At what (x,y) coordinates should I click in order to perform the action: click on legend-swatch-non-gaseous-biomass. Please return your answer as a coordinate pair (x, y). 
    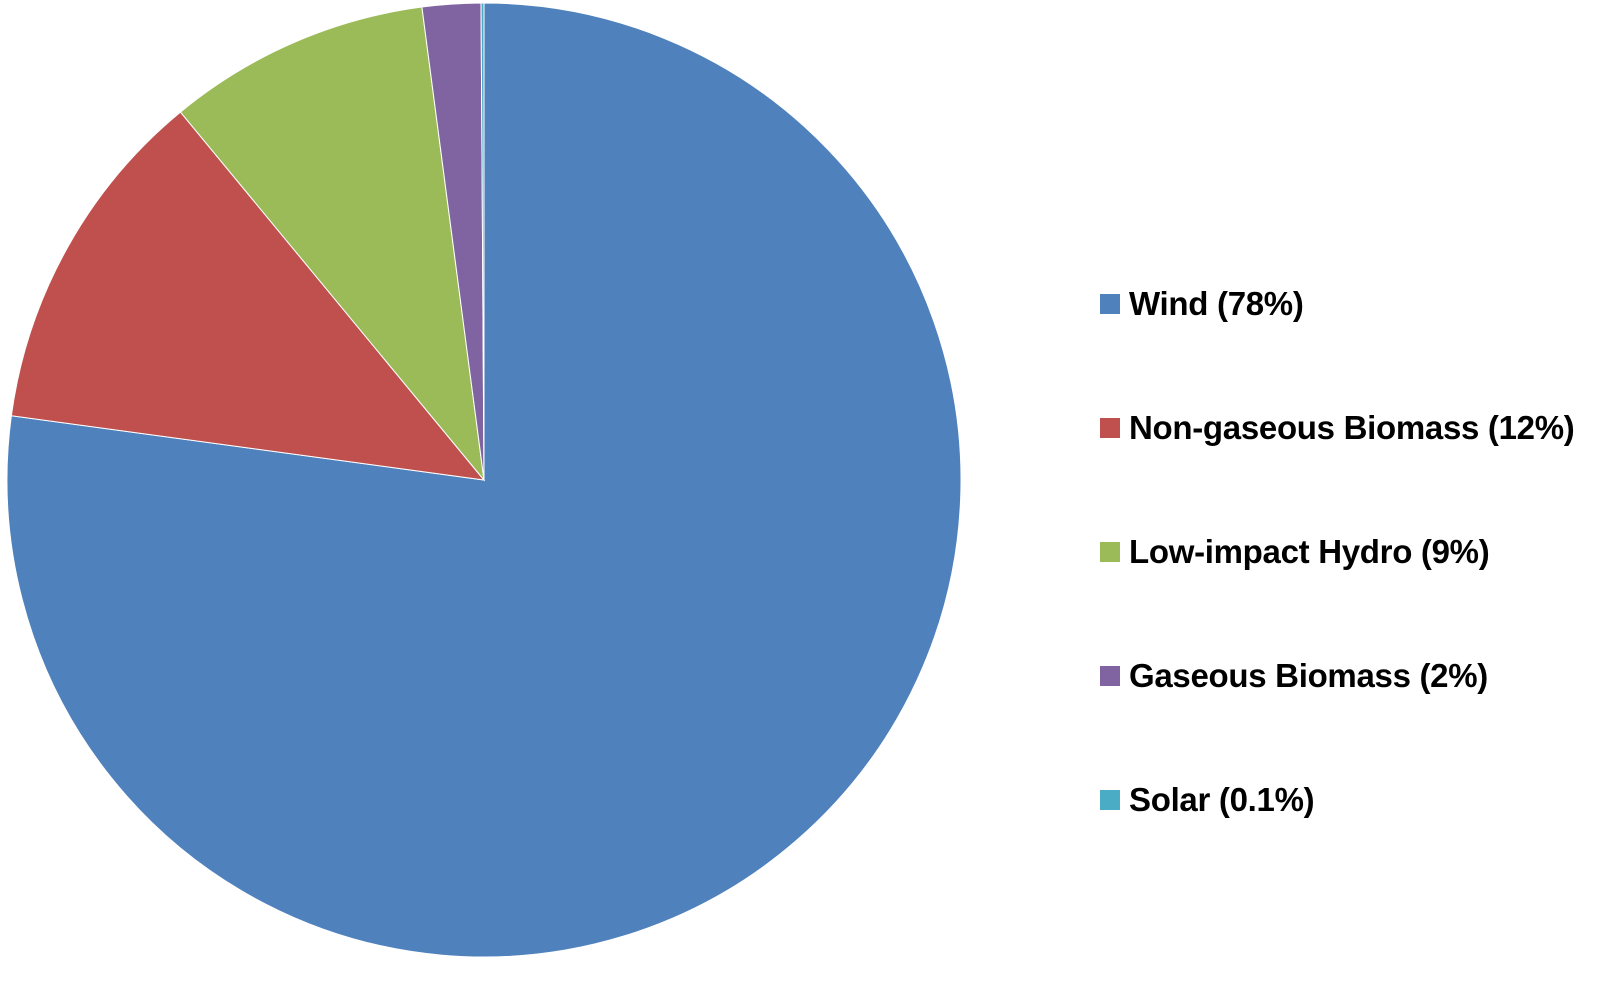
    Looking at the image, I should click on (1110, 428).